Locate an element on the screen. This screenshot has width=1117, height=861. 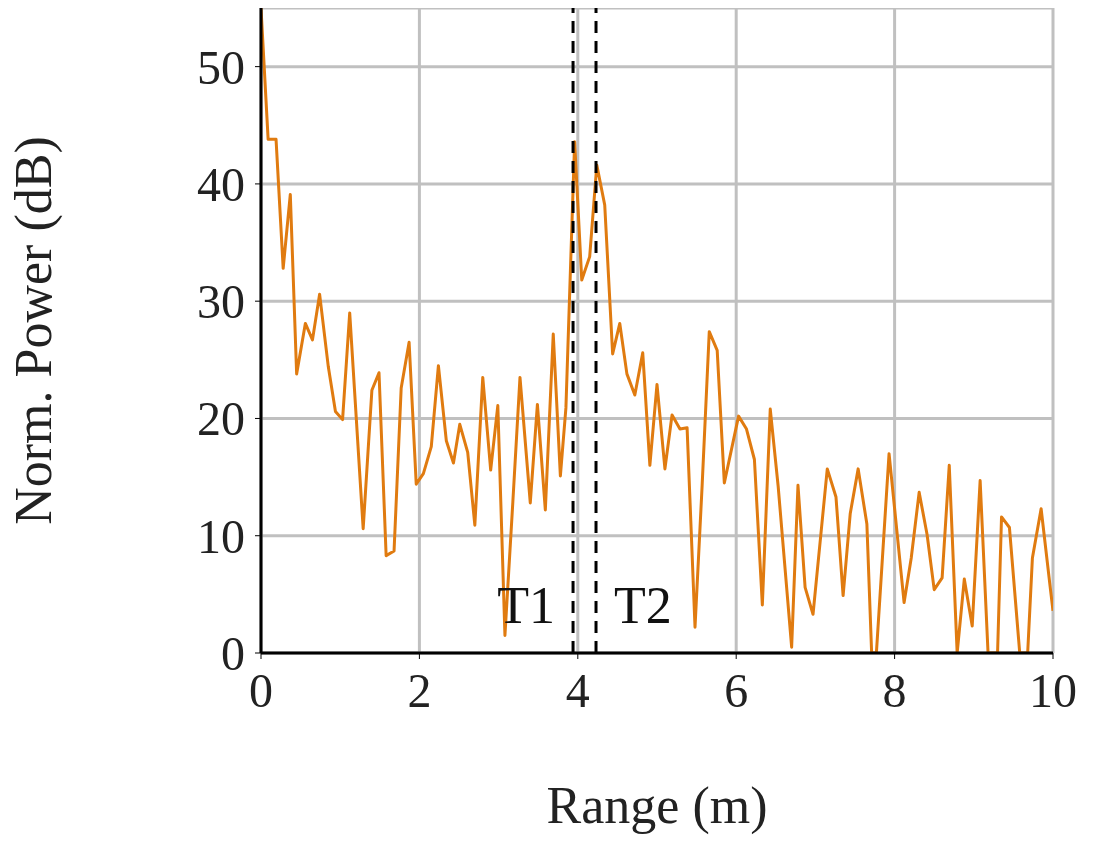
x-tick-label: 8 is located at coordinates (894, 691).